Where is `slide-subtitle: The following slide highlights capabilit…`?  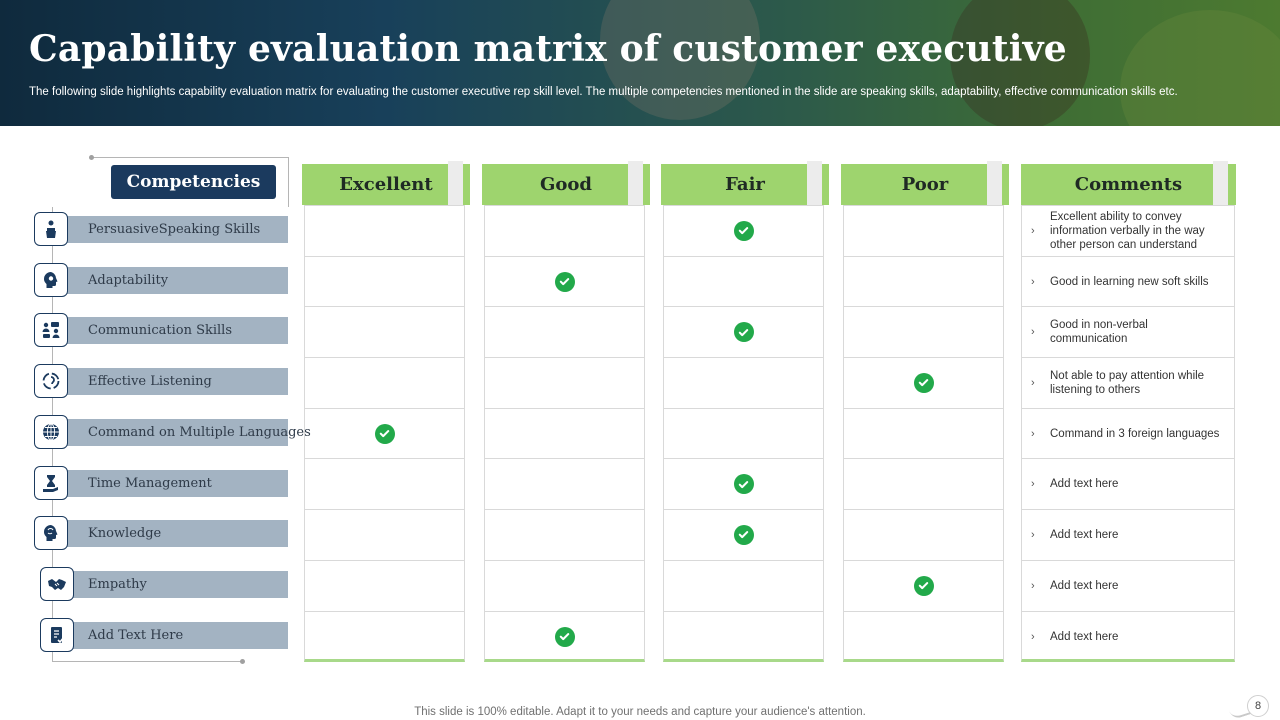 slide-subtitle: The following slide highlights capabilit… is located at coordinates (603, 92).